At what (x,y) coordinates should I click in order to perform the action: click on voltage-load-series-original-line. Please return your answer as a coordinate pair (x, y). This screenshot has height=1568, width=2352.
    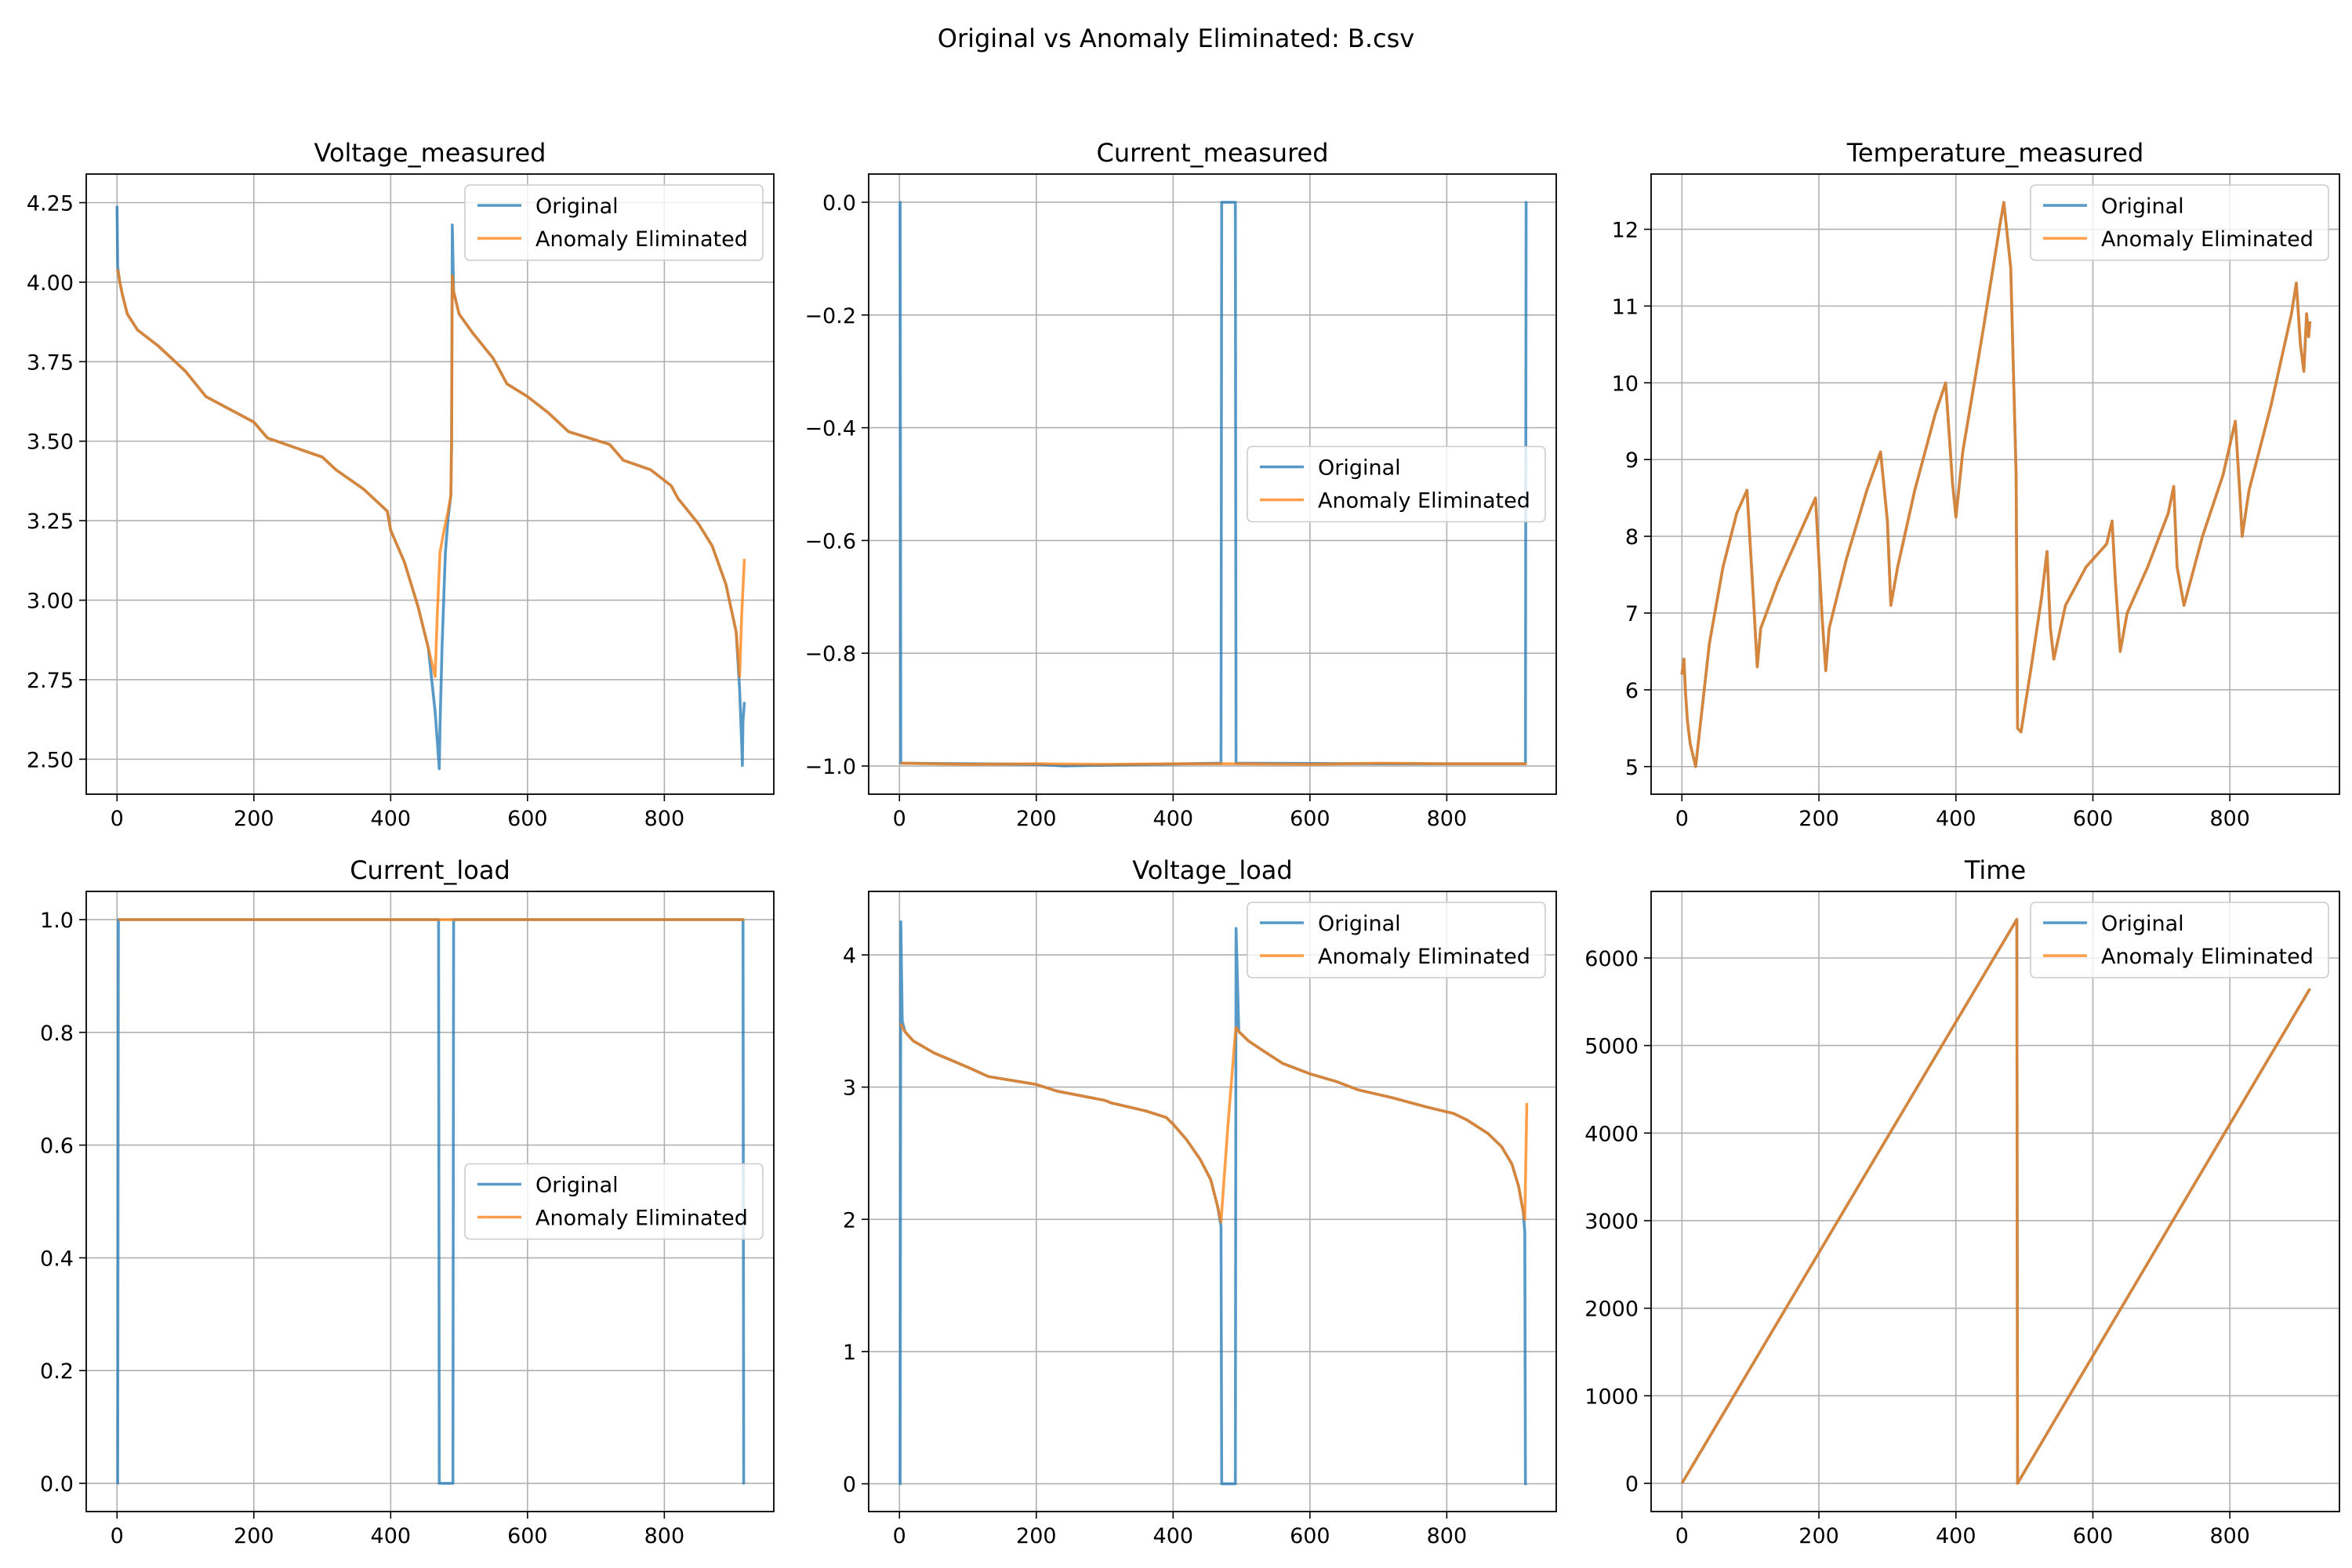
    Looking at the image, I should click on (1213, 1203).